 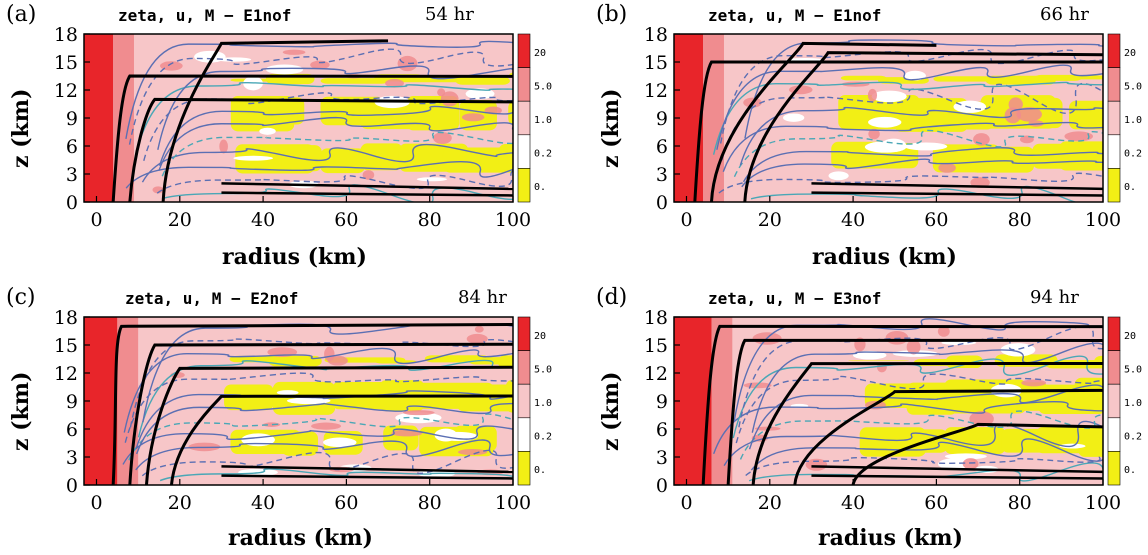 I want to click on y-tick-label: 12, so click(x=656, y=91).